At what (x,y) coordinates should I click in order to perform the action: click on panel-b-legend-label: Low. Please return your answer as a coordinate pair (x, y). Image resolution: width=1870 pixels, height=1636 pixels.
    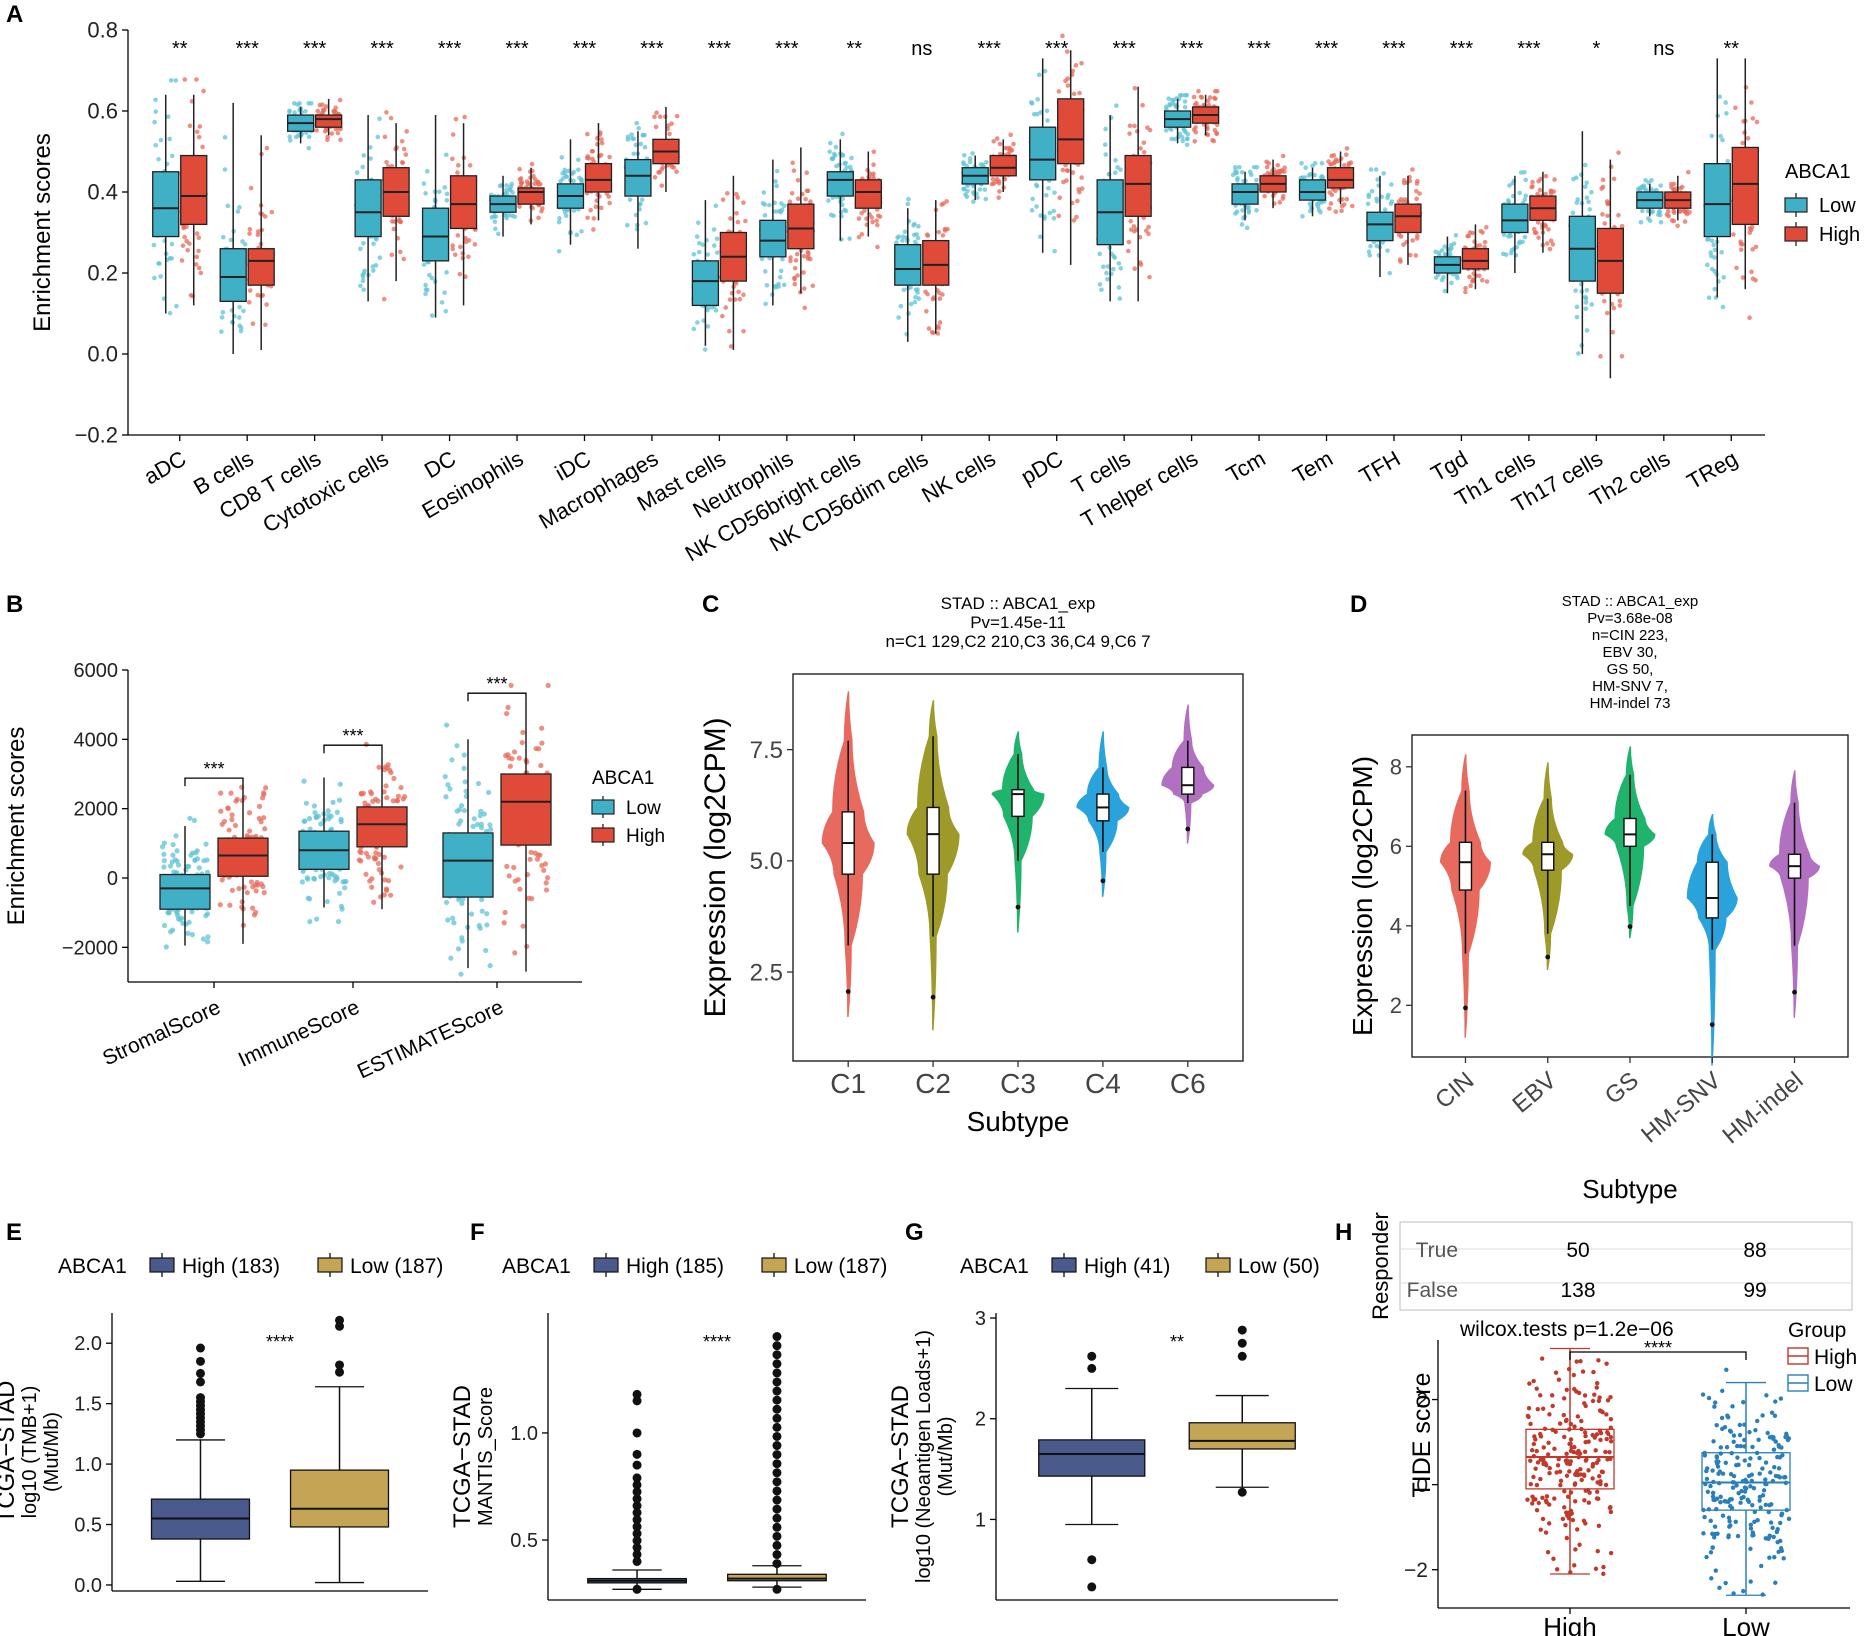
    Looking at the image, I should click on (643, 808).